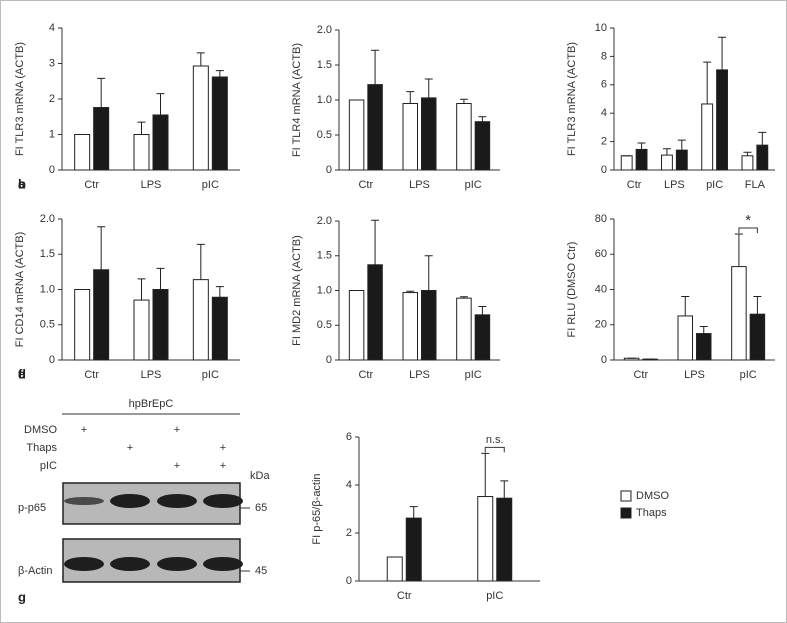 This screenshot has height=623, width=787. Describe the element at coordinates (748, 220) in the screenshot. I see `annotation: *` at that location.